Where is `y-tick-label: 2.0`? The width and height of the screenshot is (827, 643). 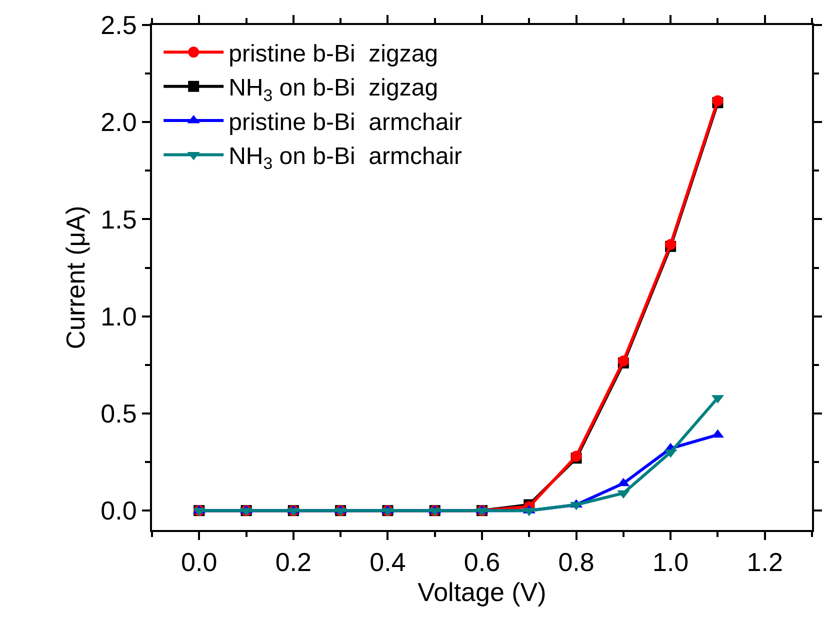 y-tick-label: 2.0 is located at coordinates (118, 122).